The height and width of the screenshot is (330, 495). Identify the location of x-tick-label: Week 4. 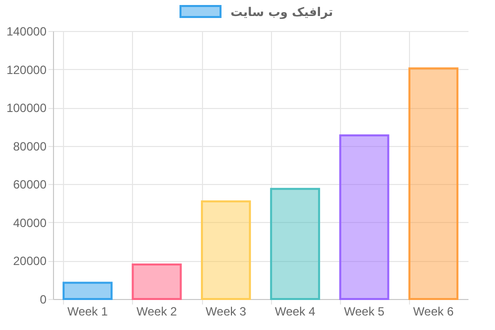
(295, 311).